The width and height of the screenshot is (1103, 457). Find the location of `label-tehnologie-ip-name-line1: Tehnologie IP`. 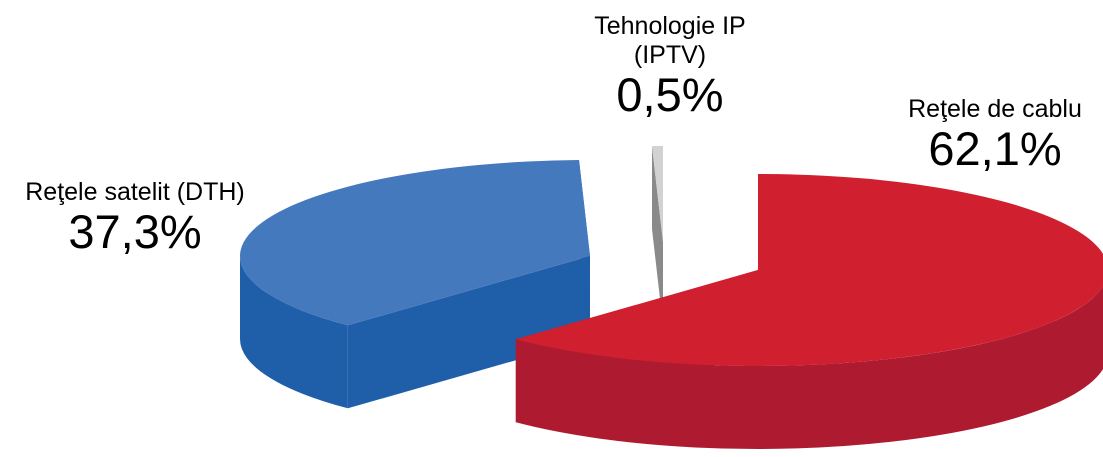

label-tehnologie-ip-name-line1: Tehnologie IP is located at coordinates (670, 26).